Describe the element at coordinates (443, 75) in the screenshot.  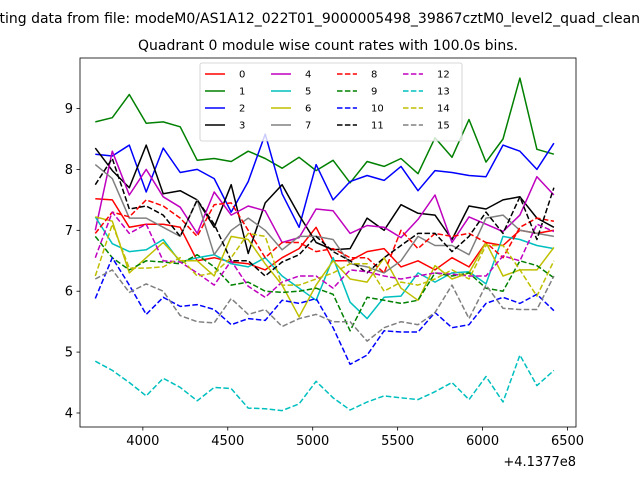
I see `legend-label-12: 12` at that location.